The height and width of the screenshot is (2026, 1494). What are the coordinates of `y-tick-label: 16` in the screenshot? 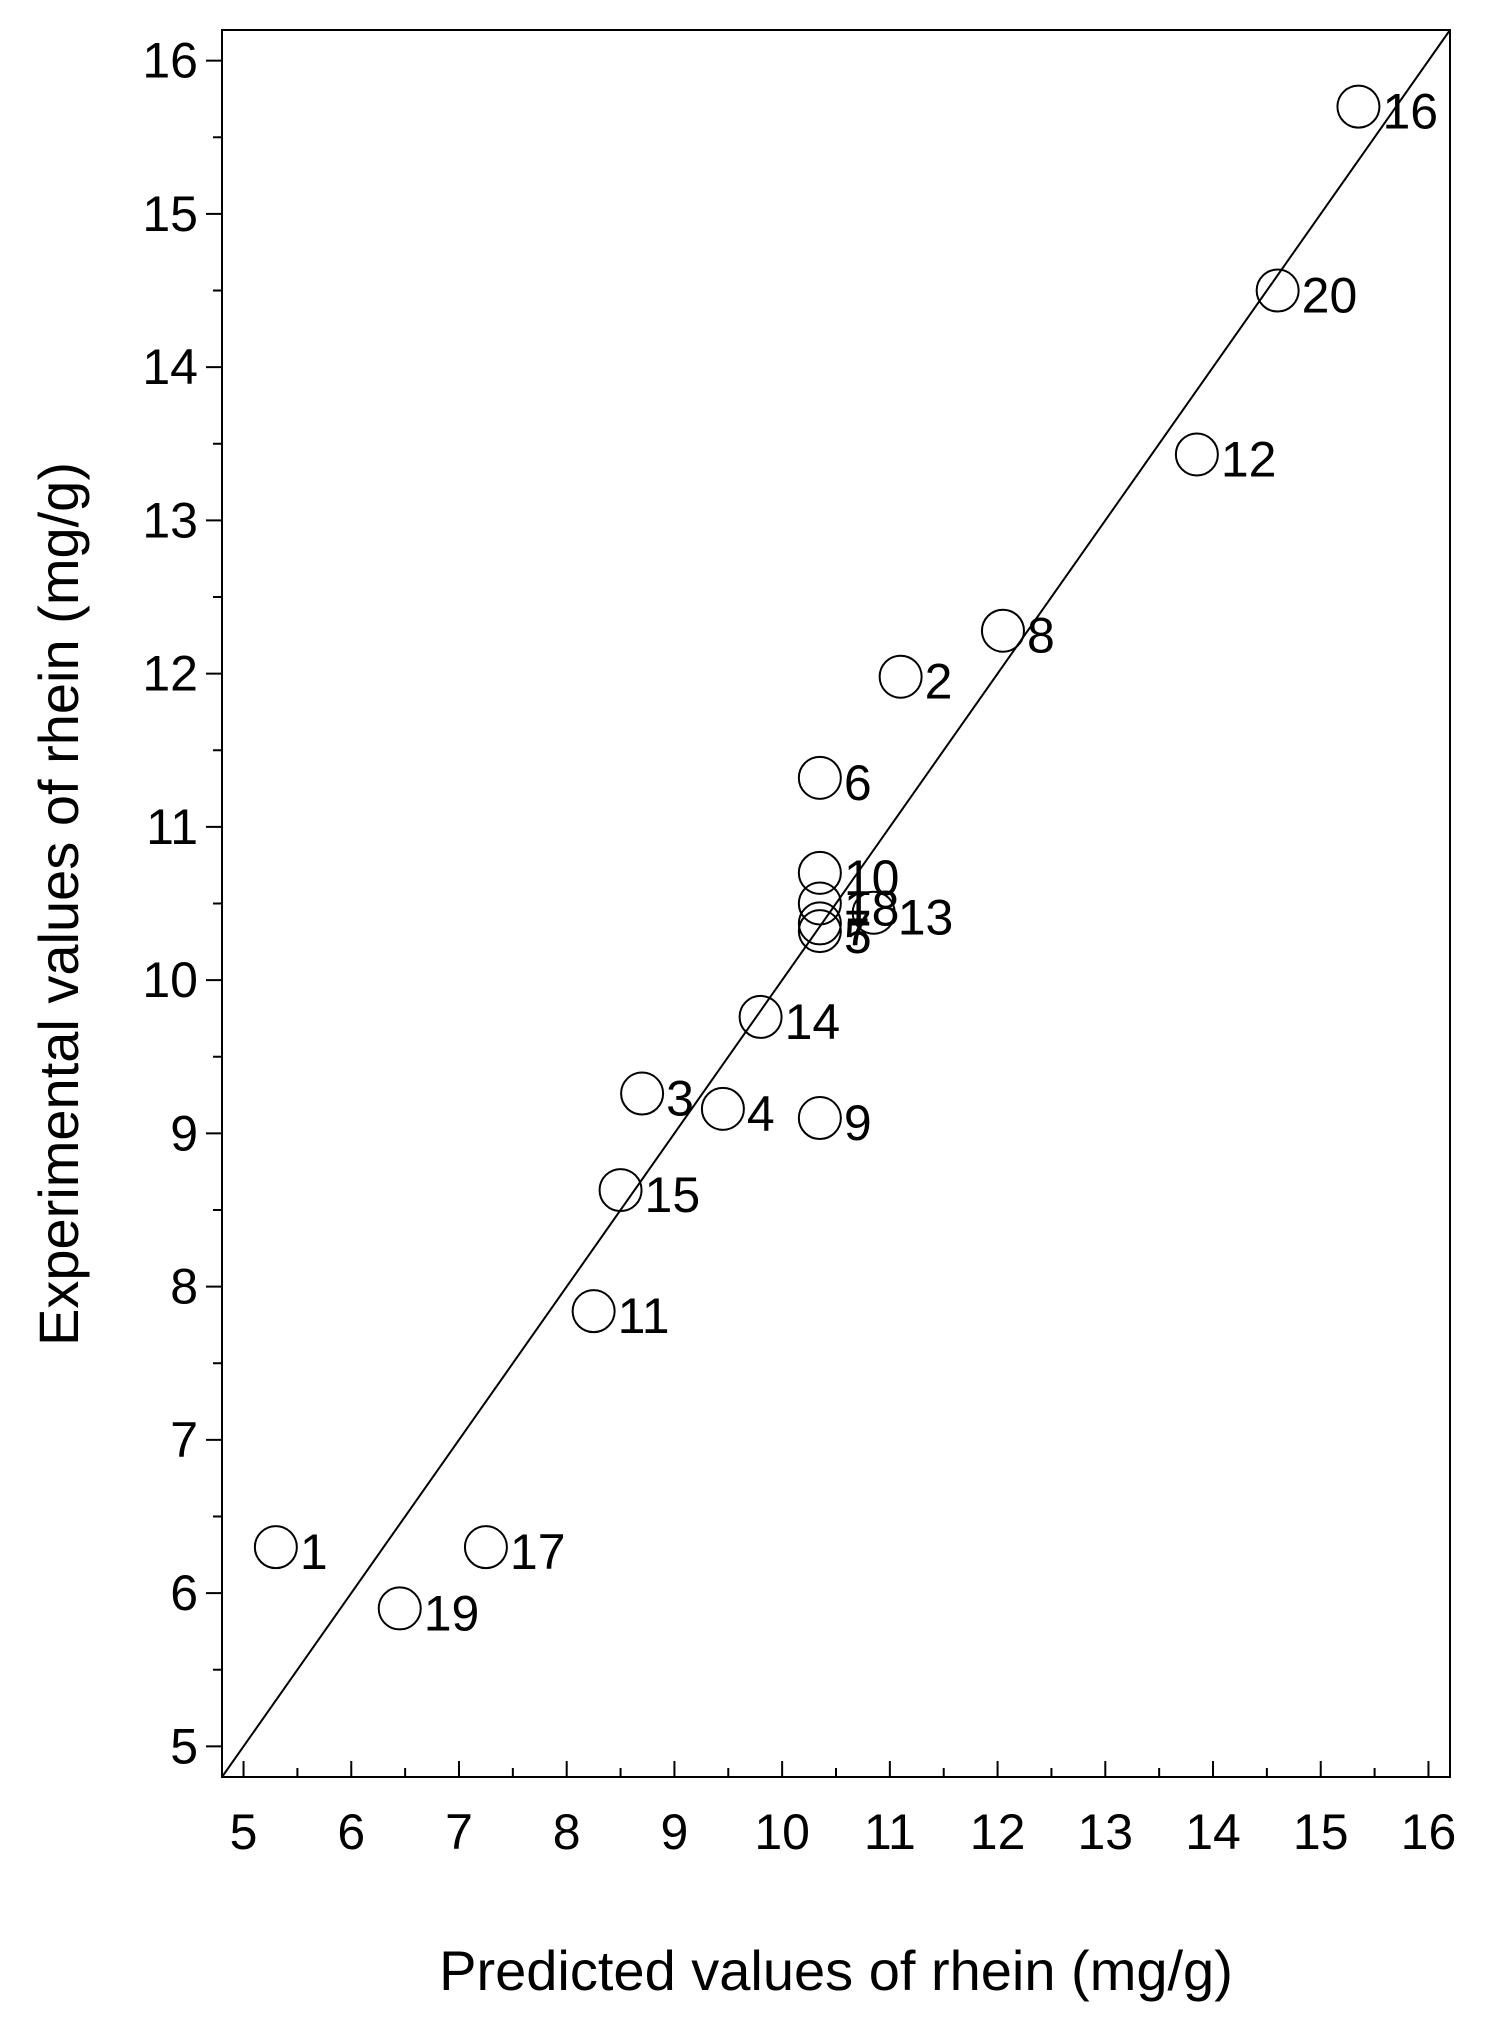 It's located at (170, 61).